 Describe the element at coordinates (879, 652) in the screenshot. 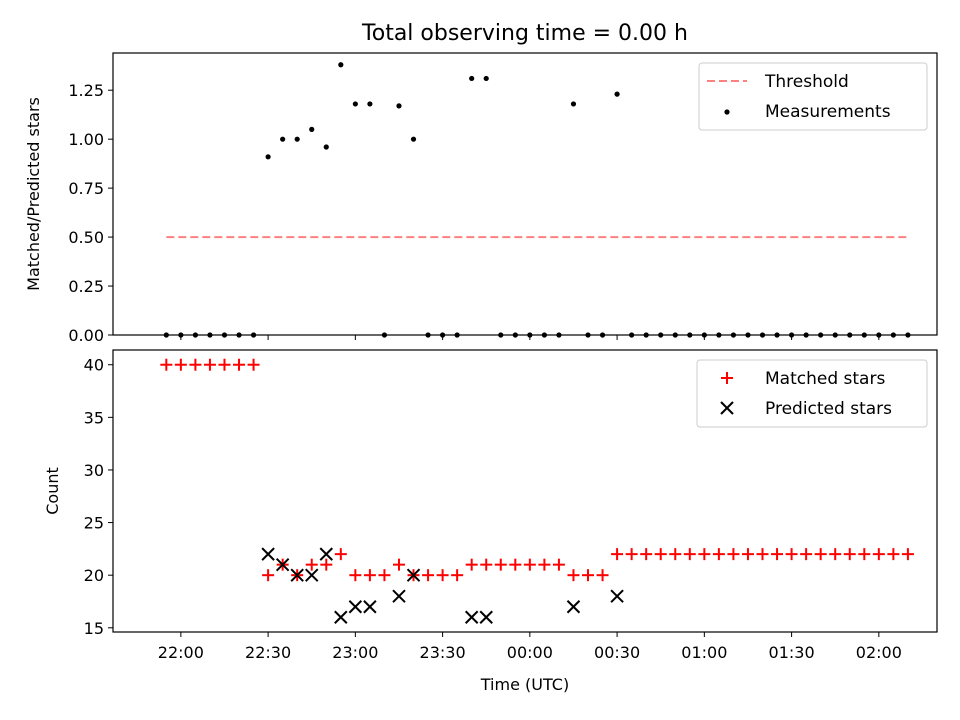

I see `bottom-x-tick-label: 02:00` at that location.